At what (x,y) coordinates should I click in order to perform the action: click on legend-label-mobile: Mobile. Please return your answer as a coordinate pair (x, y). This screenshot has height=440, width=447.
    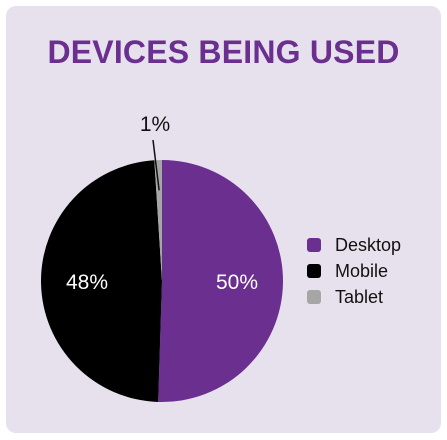
    Looking at the image, I should click on (361, 271).